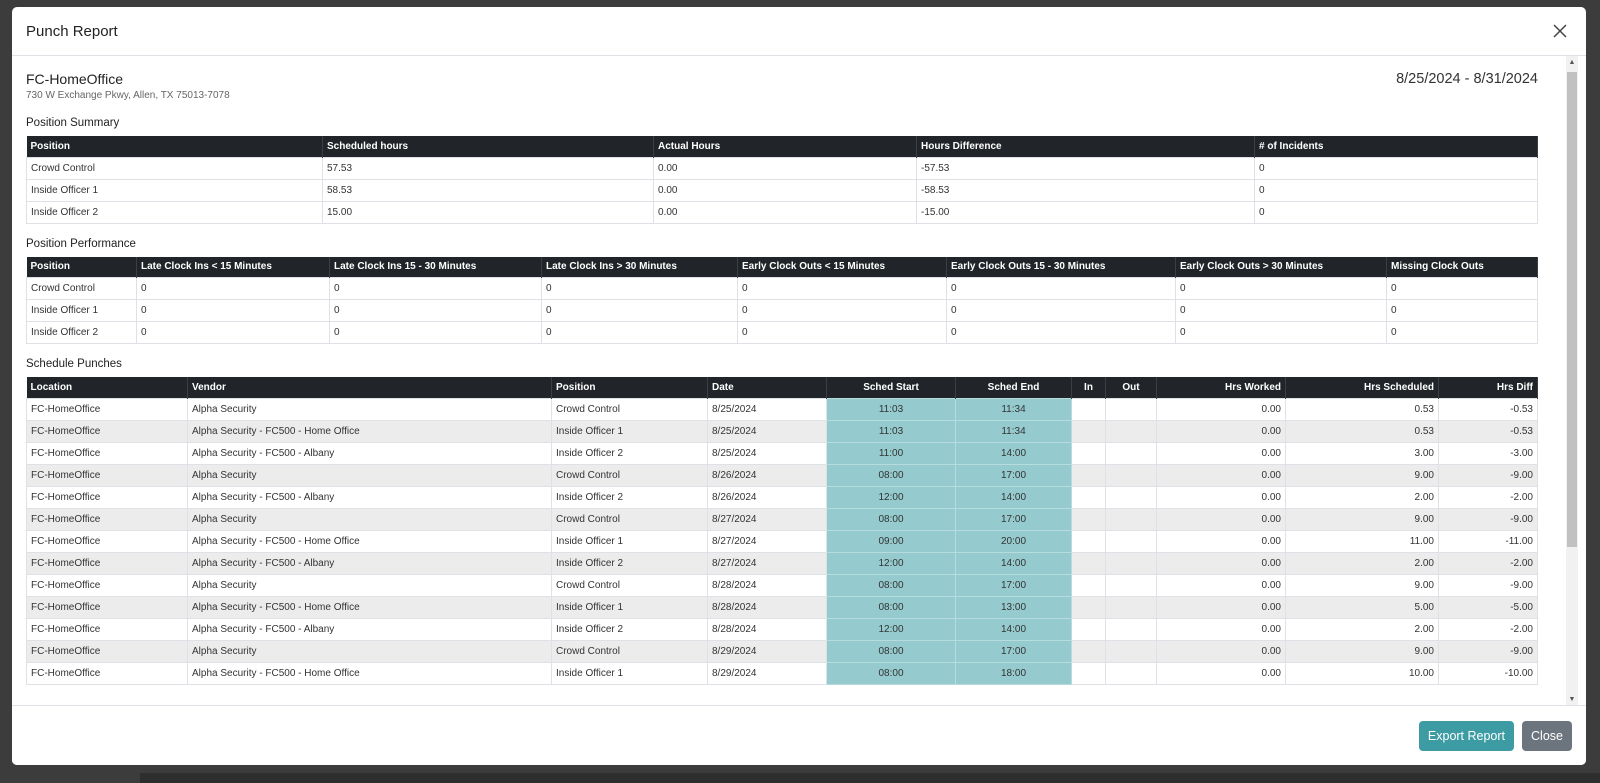 The width and height of the screenshot is (1600, 783). What do you see at coordinates (1362, 541) in the screenshot?
I see `table-cell: 11.00` at bounding box center [1362, 541].